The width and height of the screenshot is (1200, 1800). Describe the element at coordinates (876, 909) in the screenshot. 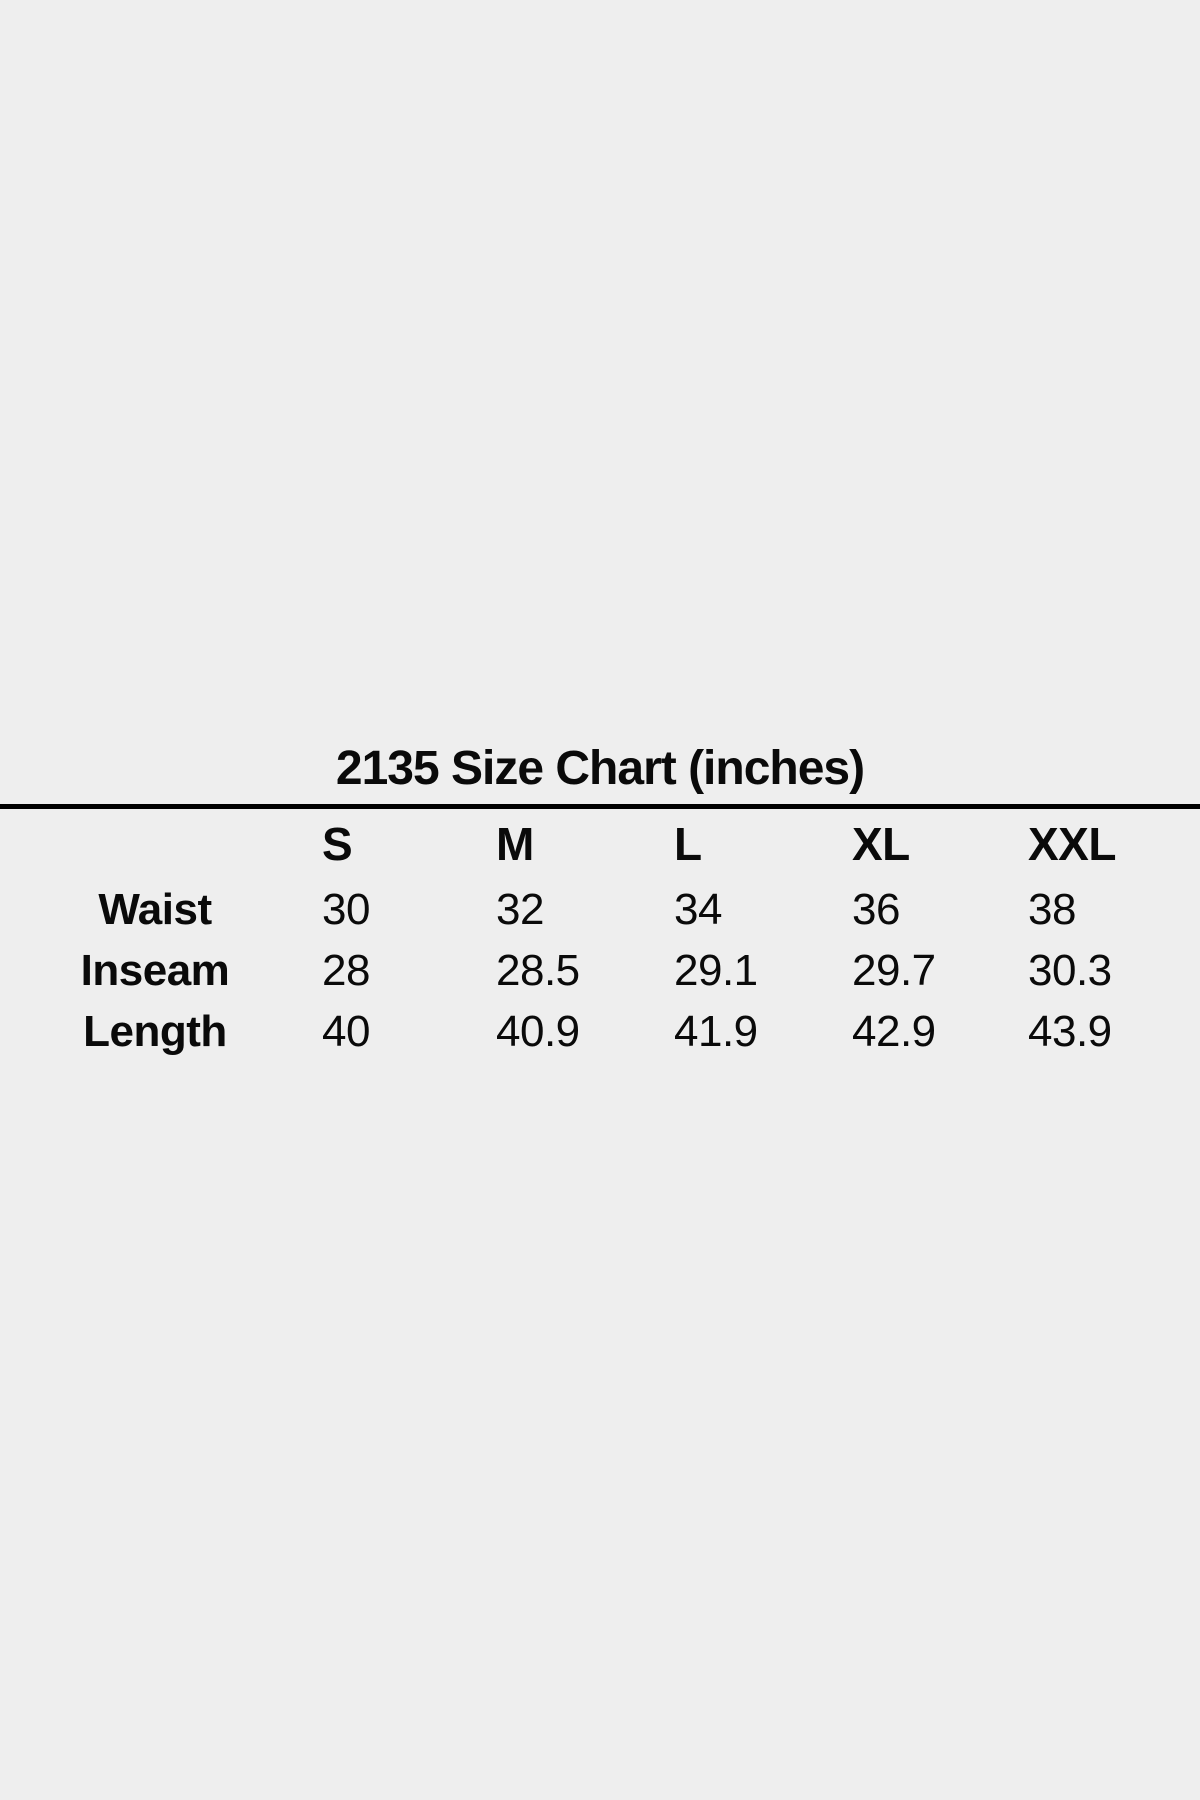

I see `cell-waist-xl: 36` at that location.